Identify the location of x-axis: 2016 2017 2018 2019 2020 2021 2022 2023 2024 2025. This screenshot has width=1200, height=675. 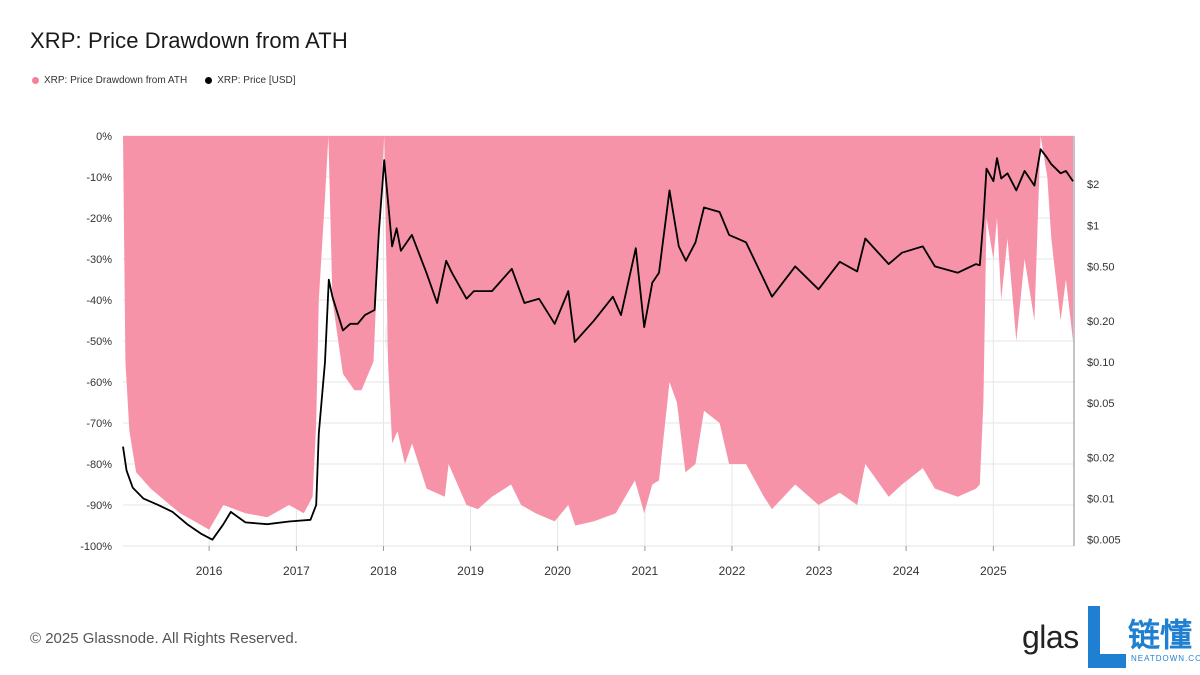
(601, 562).